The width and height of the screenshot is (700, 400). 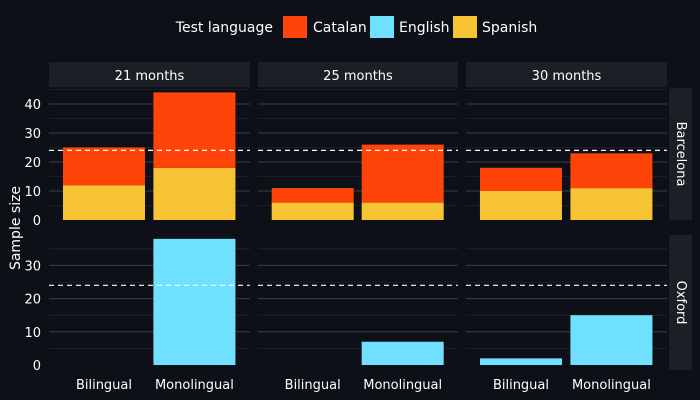 I want to click on y-axis-label: Sample size, so click(x=16, y=228).